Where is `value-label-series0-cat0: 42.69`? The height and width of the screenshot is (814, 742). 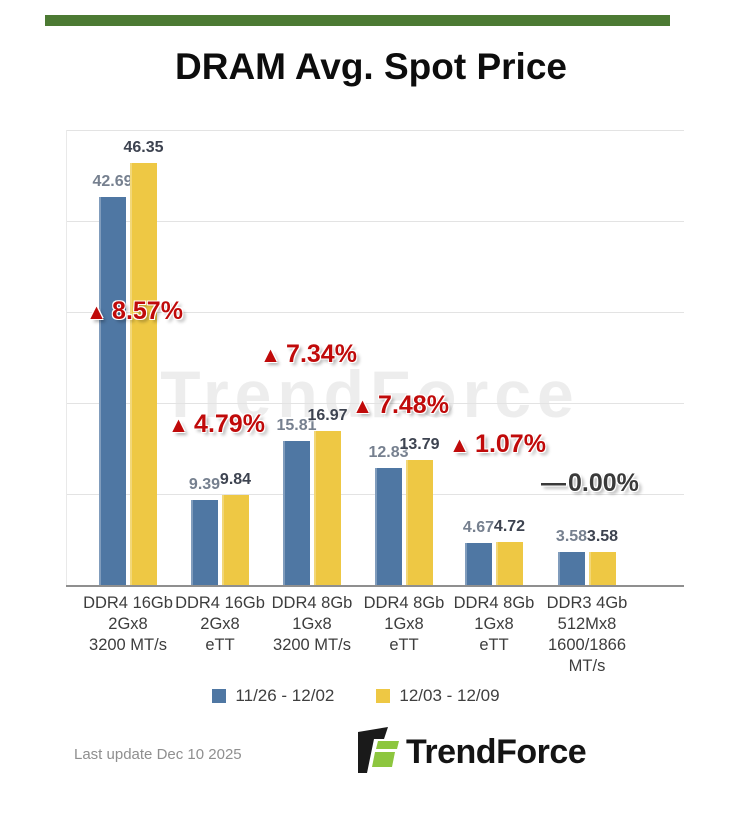
value-label-series0-cat0: 42.69 is located at coordinates (112, 181).